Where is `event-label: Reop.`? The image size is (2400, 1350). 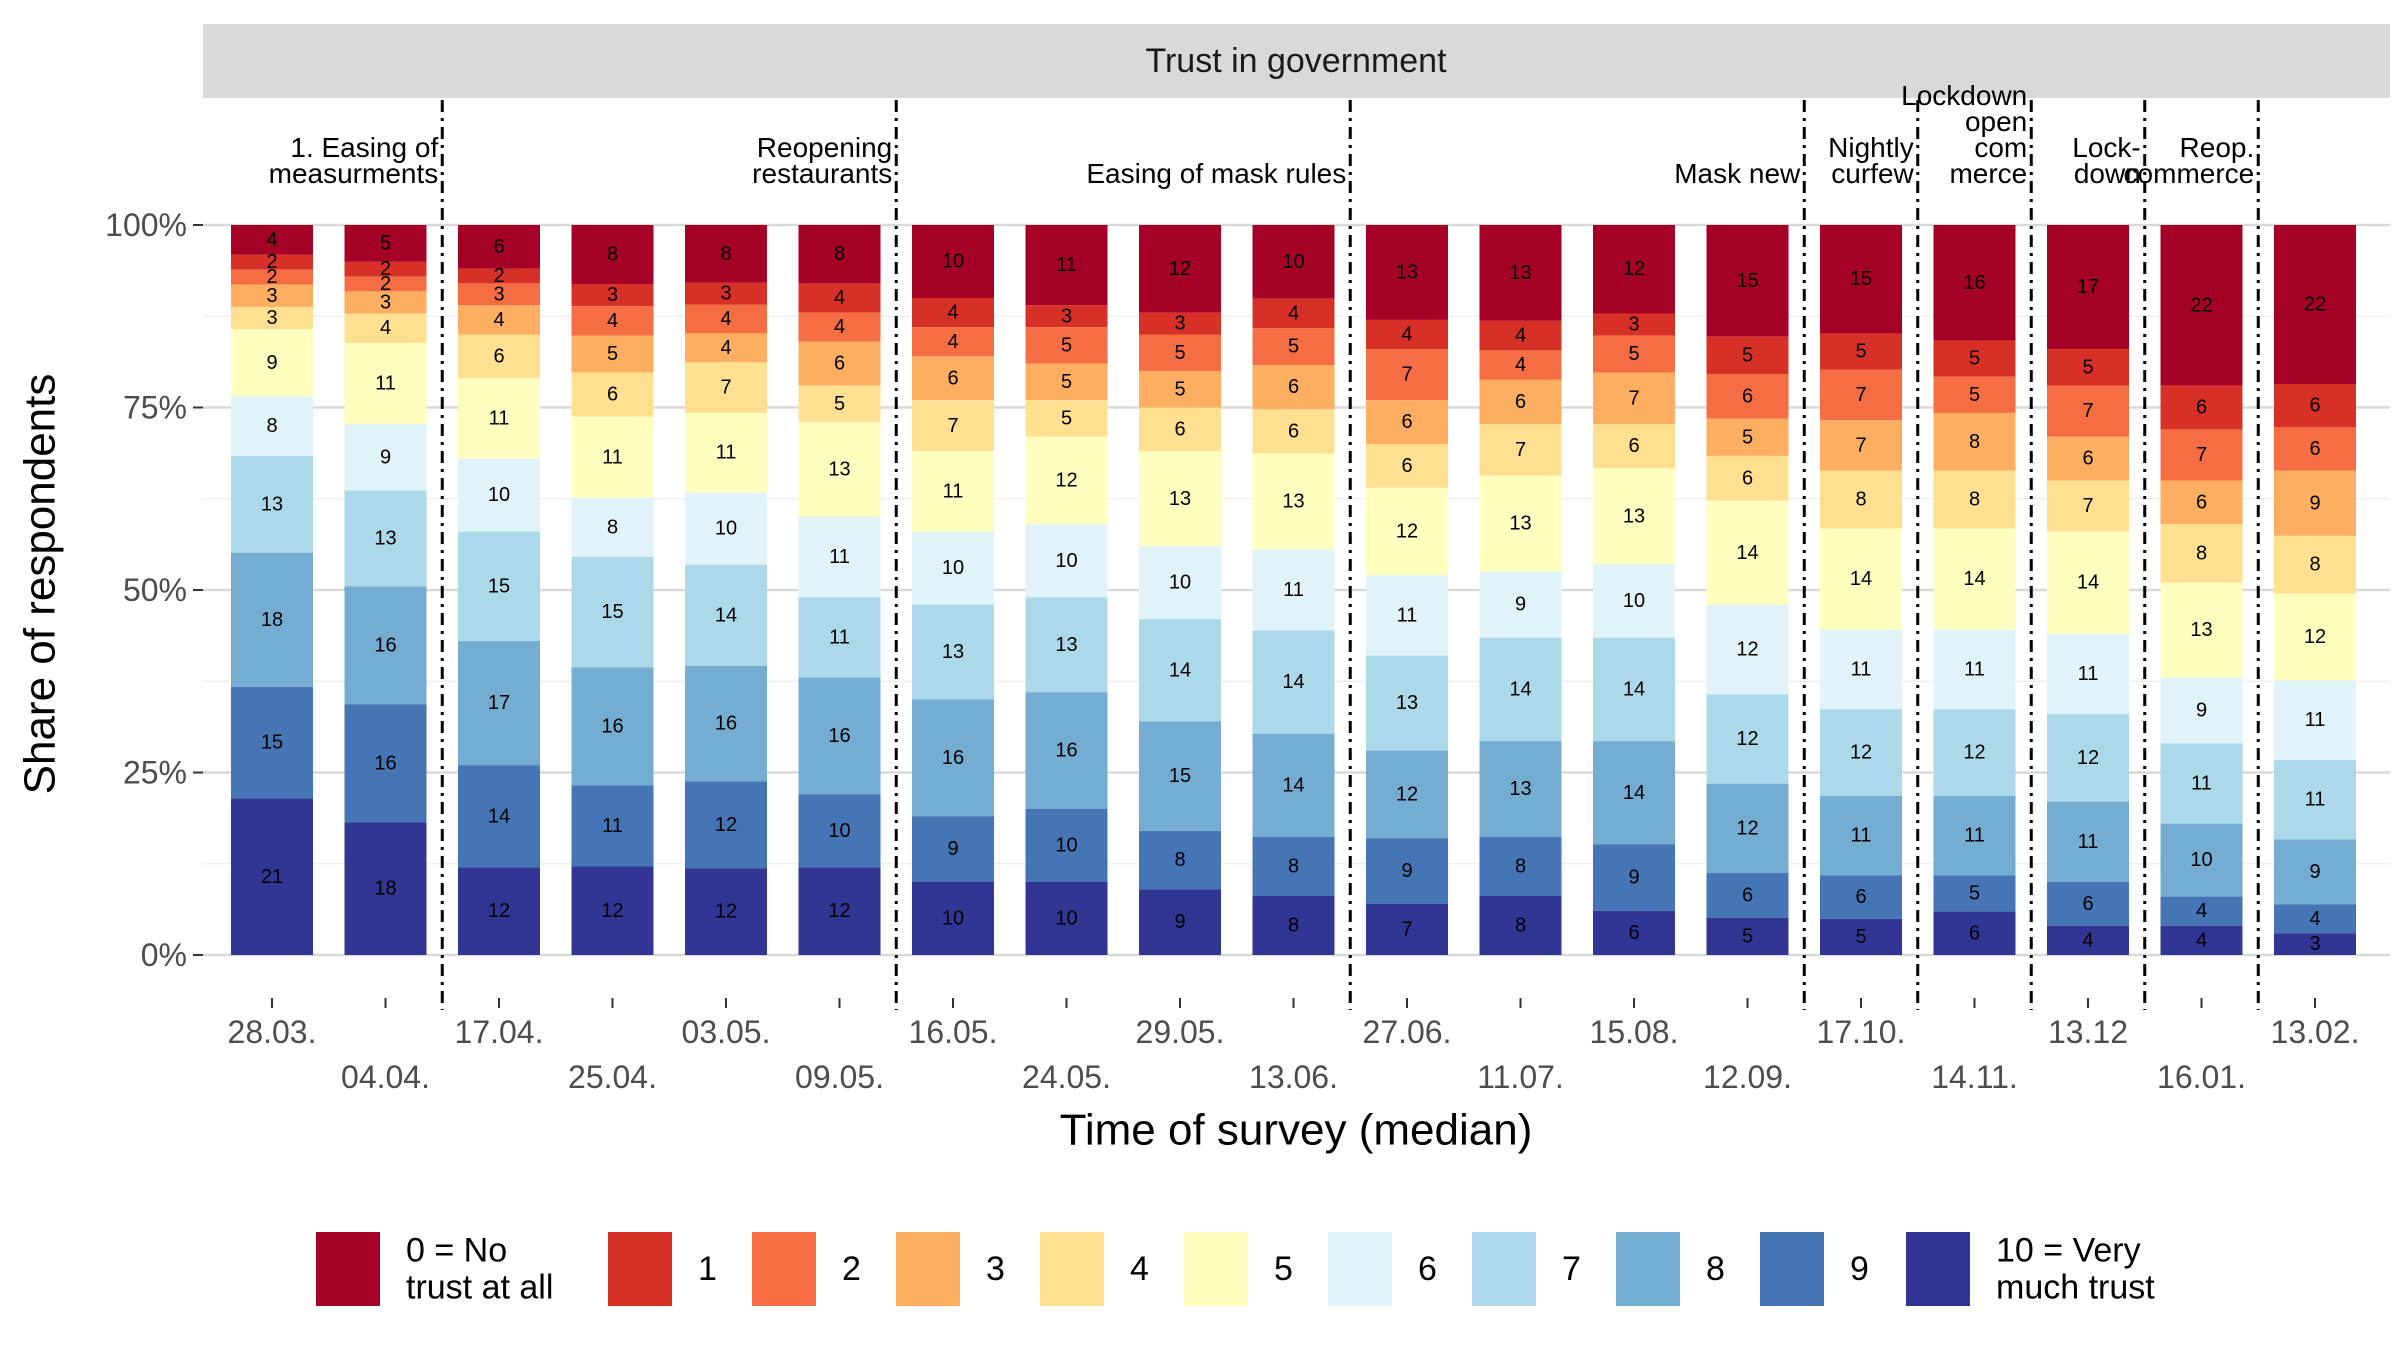 event-label: Reop. is located at coordinates (2217, 147).